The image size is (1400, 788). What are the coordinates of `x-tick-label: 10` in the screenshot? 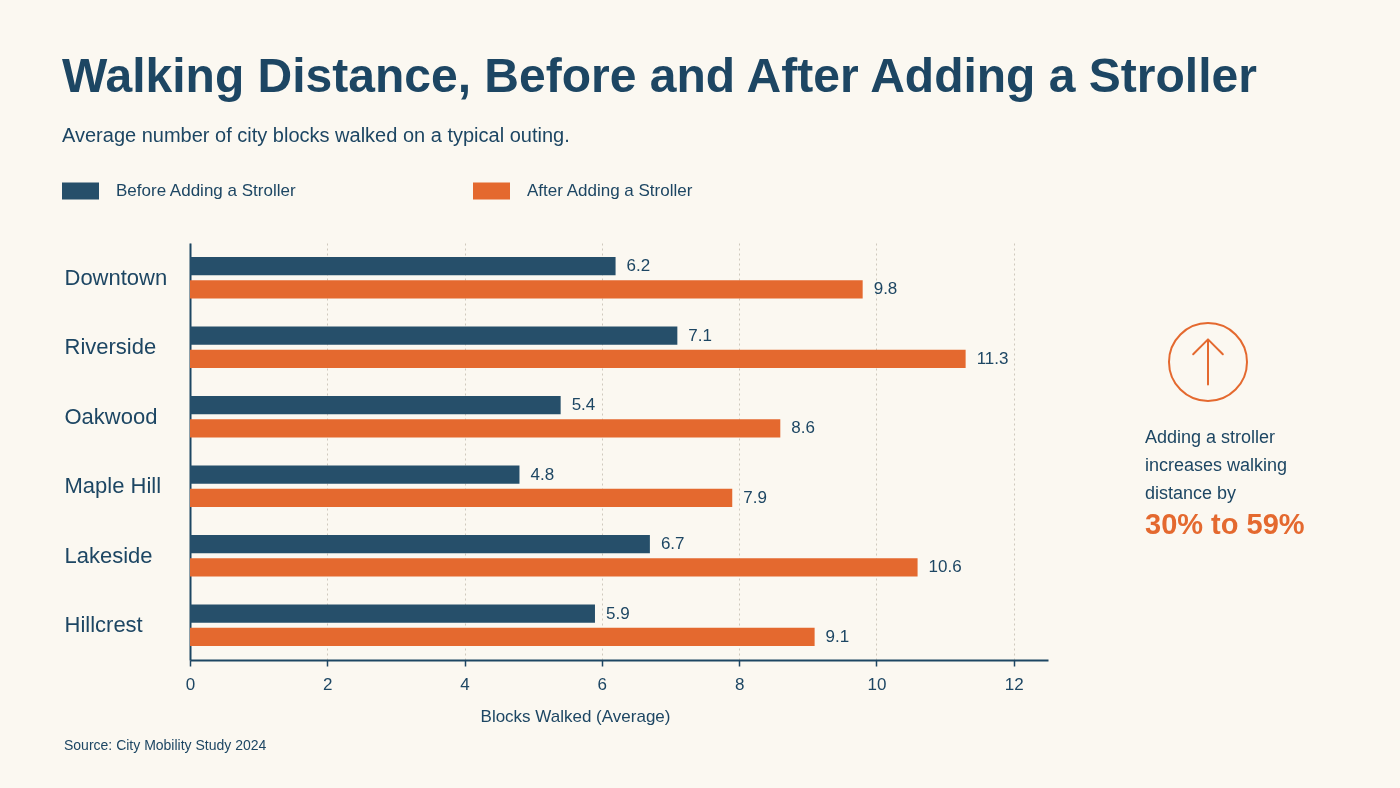 It's located at (877, 684).